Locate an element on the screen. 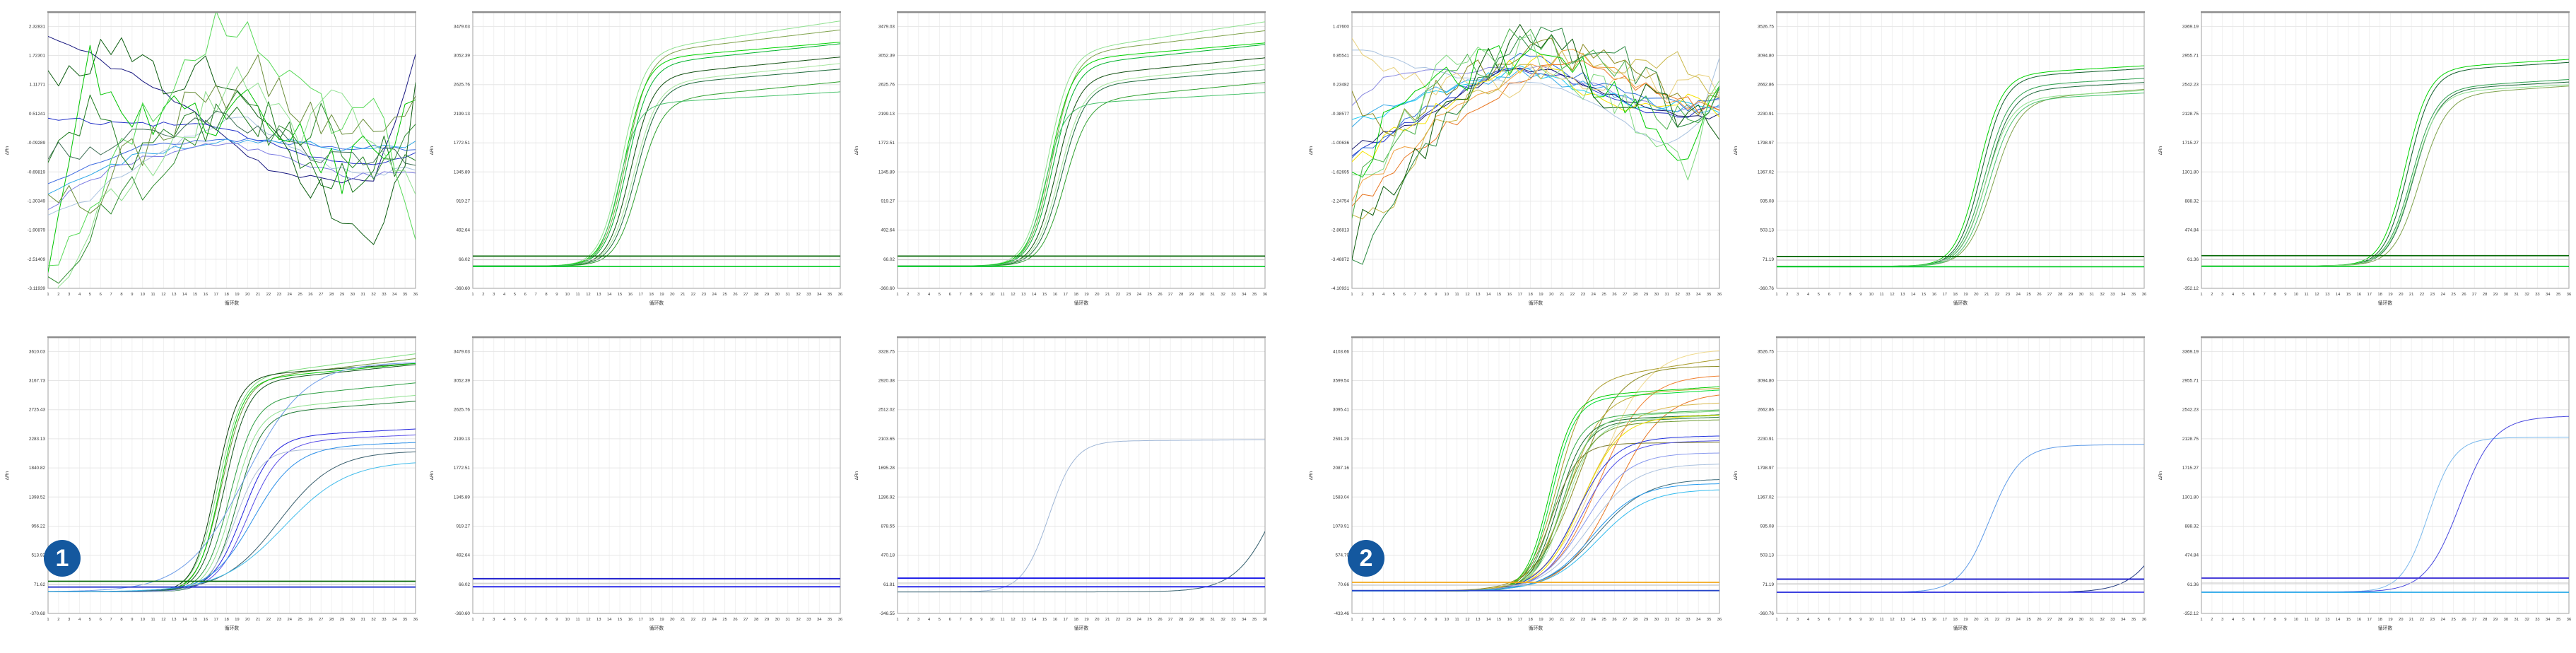  y-axis-label: ΔRn is located at coordinates (432, 475).